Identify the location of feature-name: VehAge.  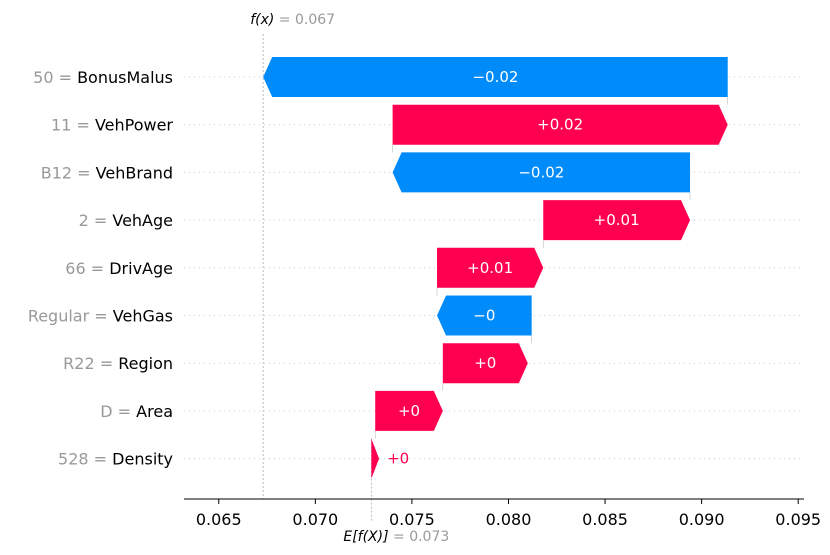
(142, 220).